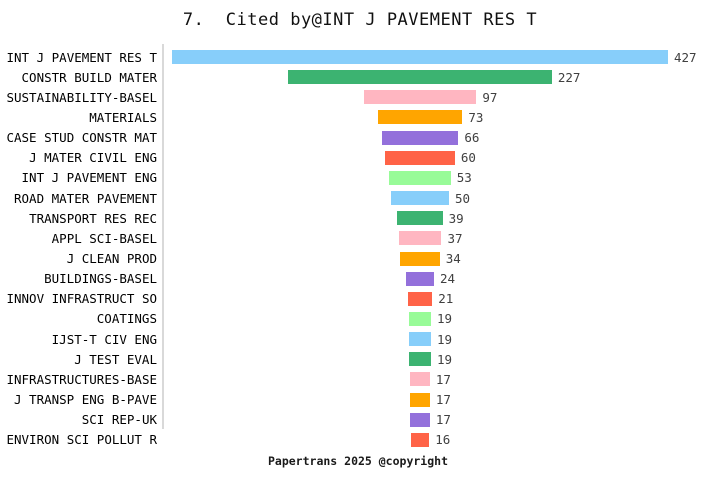 The image size is (720, 480). What do you see at coordinates (81, 138) in the screenshot?
I see `bar-label: CASE STUD CONSTR MAT` at bounding box center [81, 138].